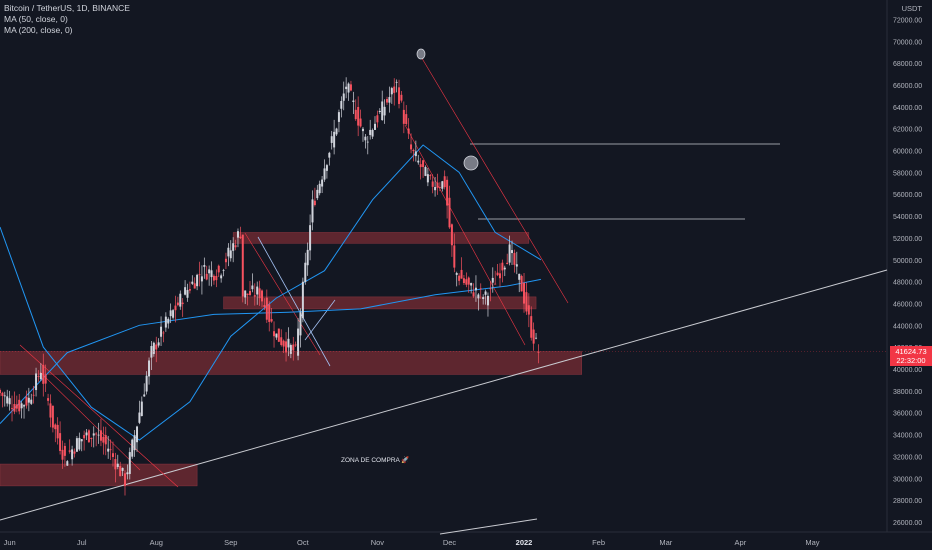 This screenshot has height=550, width=932. What do you see at coordinates (488, 526) in the screenshot?
I see `trendline-lower-segment` at bounding box center [488, 526].